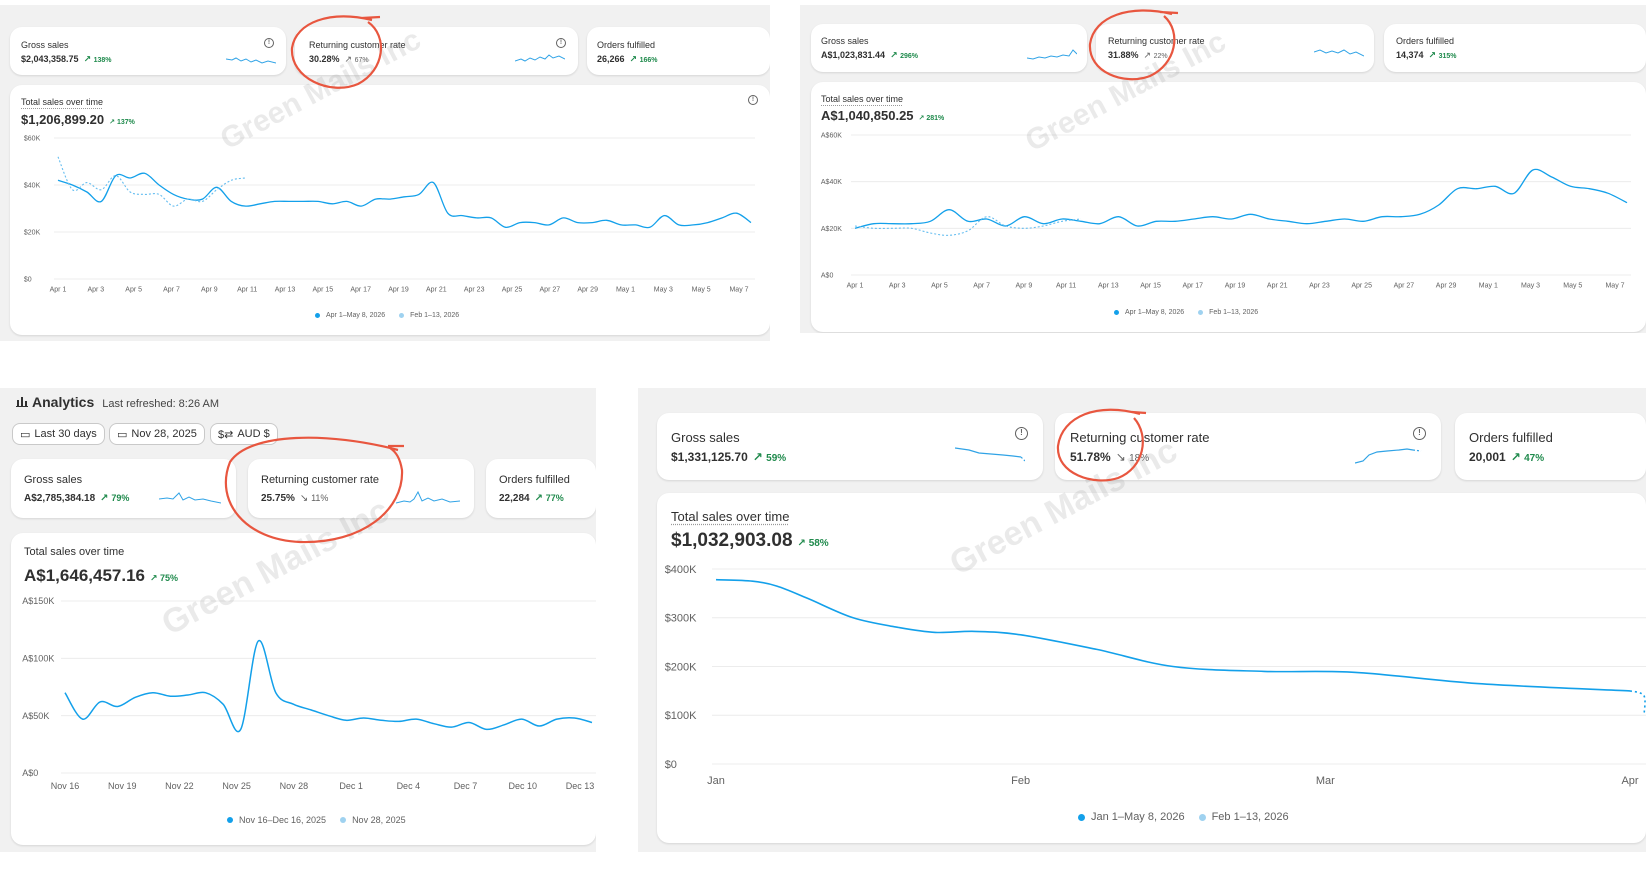 This screenshot has height=895, width=1646. Describe the element at coordinates (883, 115) in the screenshot. I see `chart-total: A$1,040,850.25 ↗ 281%` at that location.